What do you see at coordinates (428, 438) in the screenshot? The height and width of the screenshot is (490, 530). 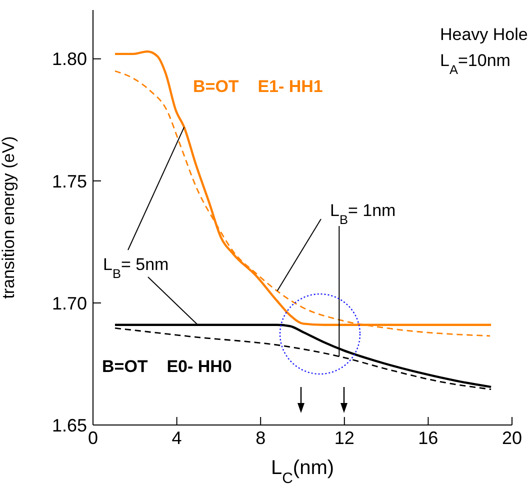 I see `x-tick-label: 16` at bounding box center [428, 438].